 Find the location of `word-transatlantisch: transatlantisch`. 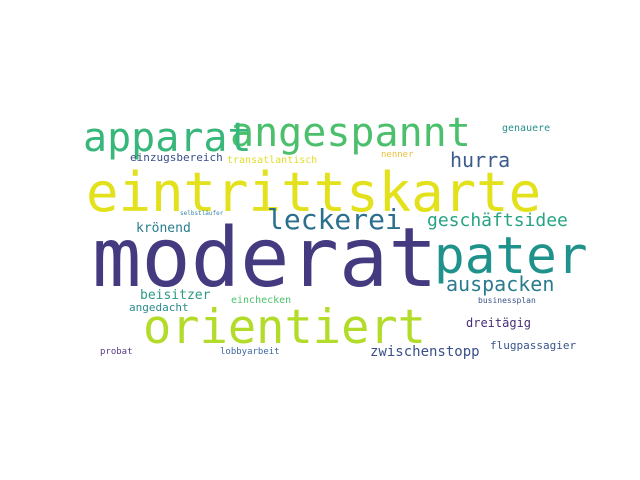

word-transatlantisch: transatlantisch is located at coordinates (272, 160).